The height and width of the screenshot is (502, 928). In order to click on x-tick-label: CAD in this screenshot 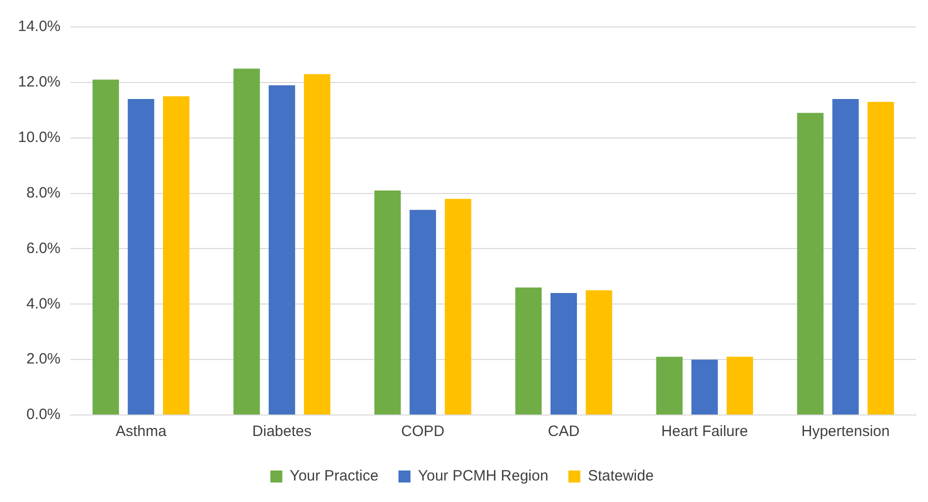, I will do `click(564, 431)`.